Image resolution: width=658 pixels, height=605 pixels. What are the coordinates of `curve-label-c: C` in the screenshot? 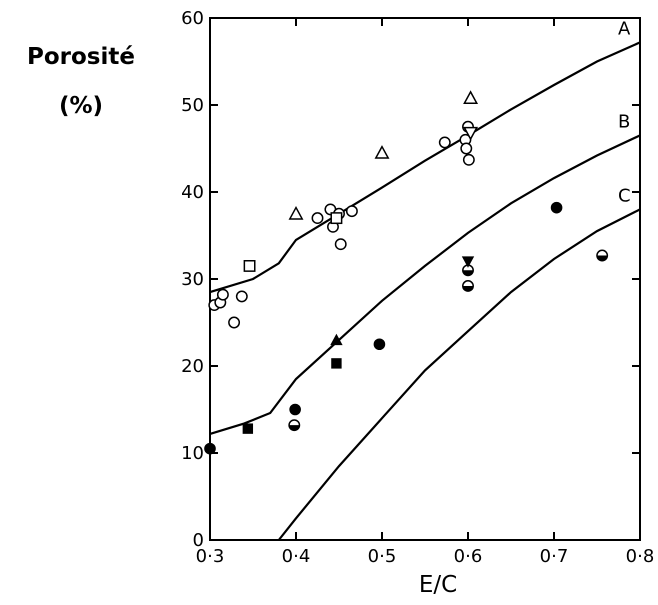 It's located at (624, 195).